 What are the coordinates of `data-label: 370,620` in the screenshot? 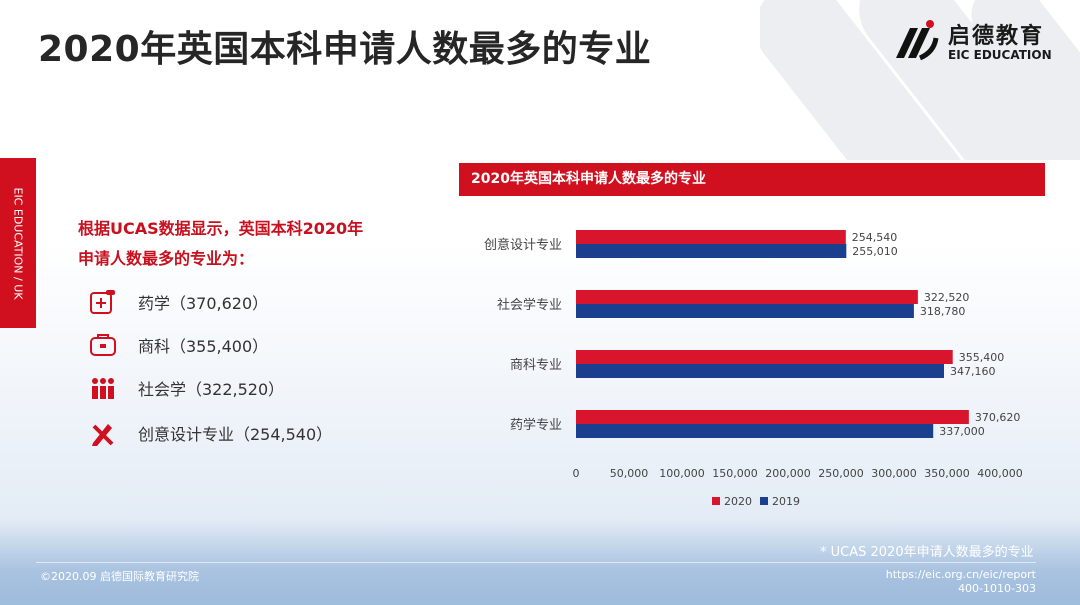 It's located at (998, 417).